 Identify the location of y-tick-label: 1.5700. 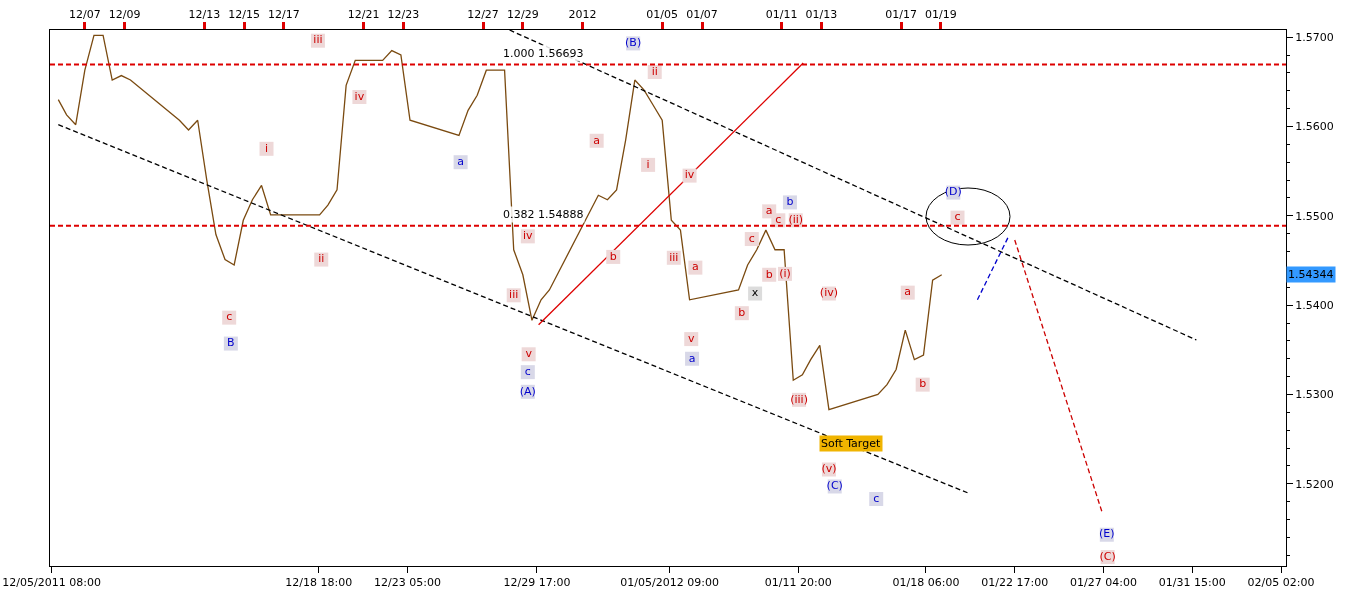
(1314, 37).